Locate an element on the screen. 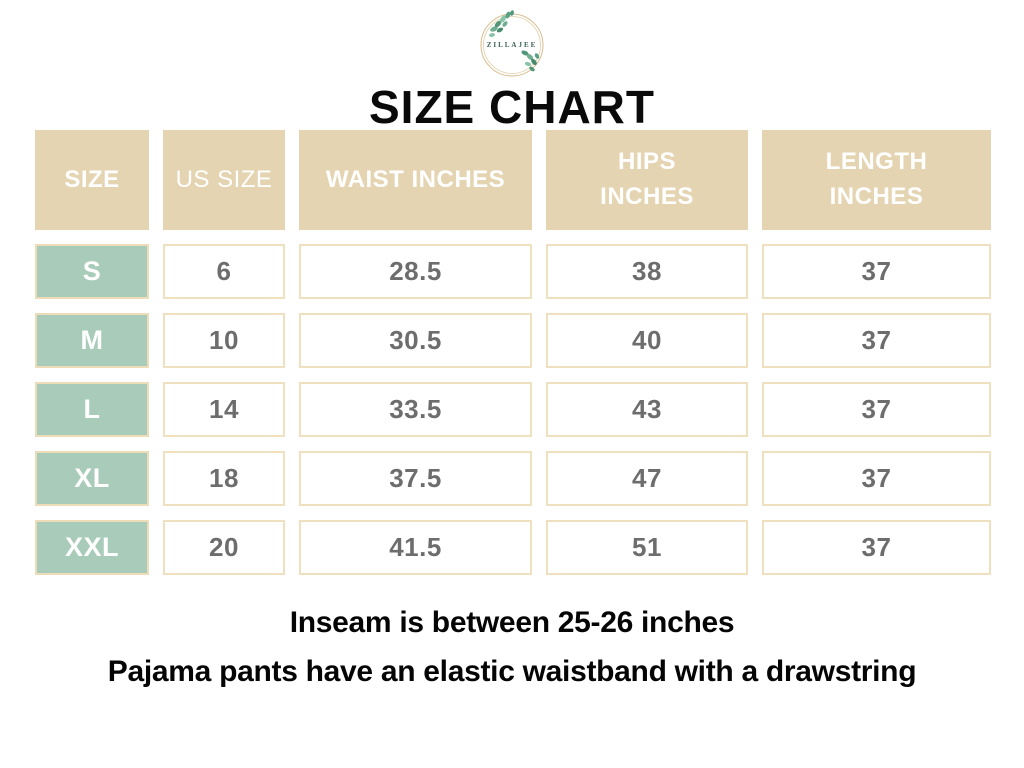 Image resolution: width=1024 pixels, height=768 pixels. leaf-cluster-top-left is located at coordinates (501, 23).